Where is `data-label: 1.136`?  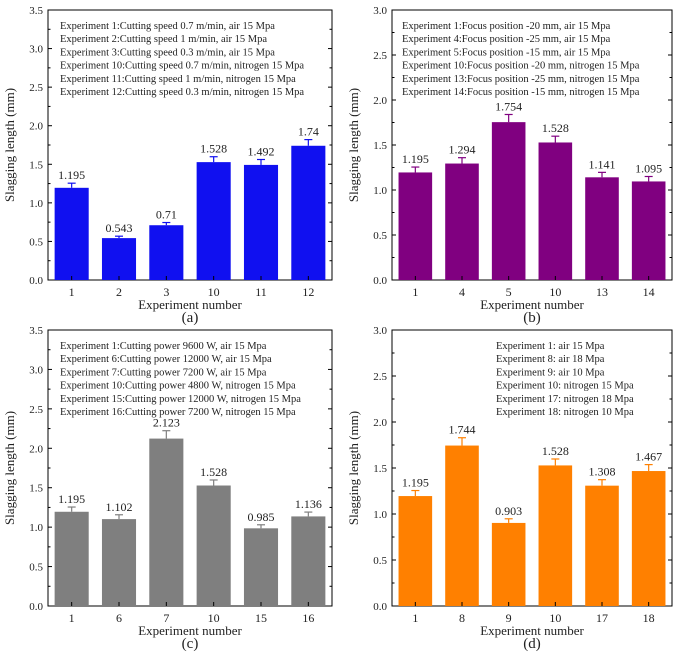
data-label: 1.136 is located at coordinates (308, 504).